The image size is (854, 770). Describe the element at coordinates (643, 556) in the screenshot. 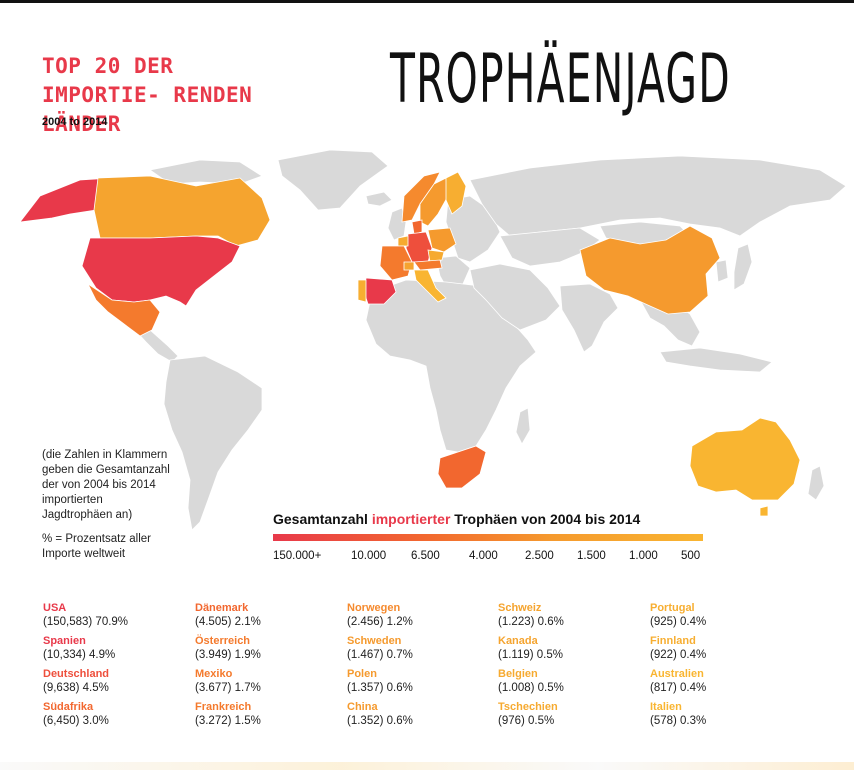

I see `legend-tick: 1.000` at that location.